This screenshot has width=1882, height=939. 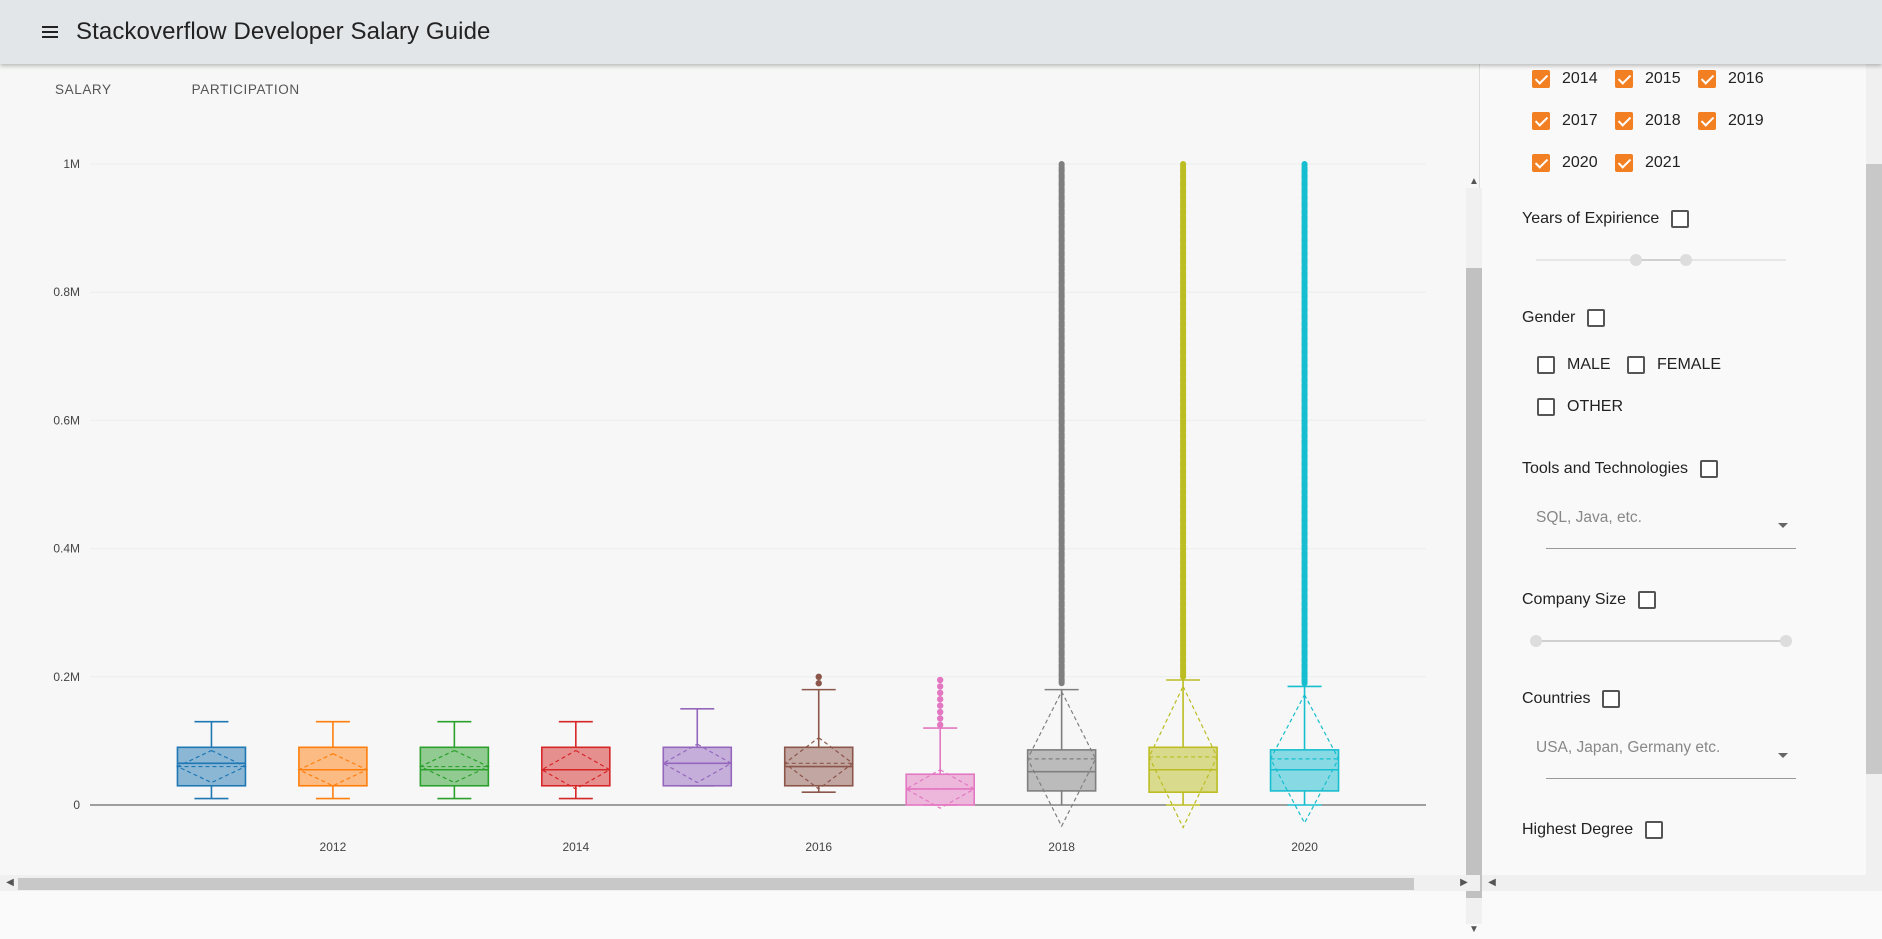 What do you see at coordinates (1565, 79) in the screenshot?
I see `year-filter-2014: 2014` at bounding box center [1565, 79].